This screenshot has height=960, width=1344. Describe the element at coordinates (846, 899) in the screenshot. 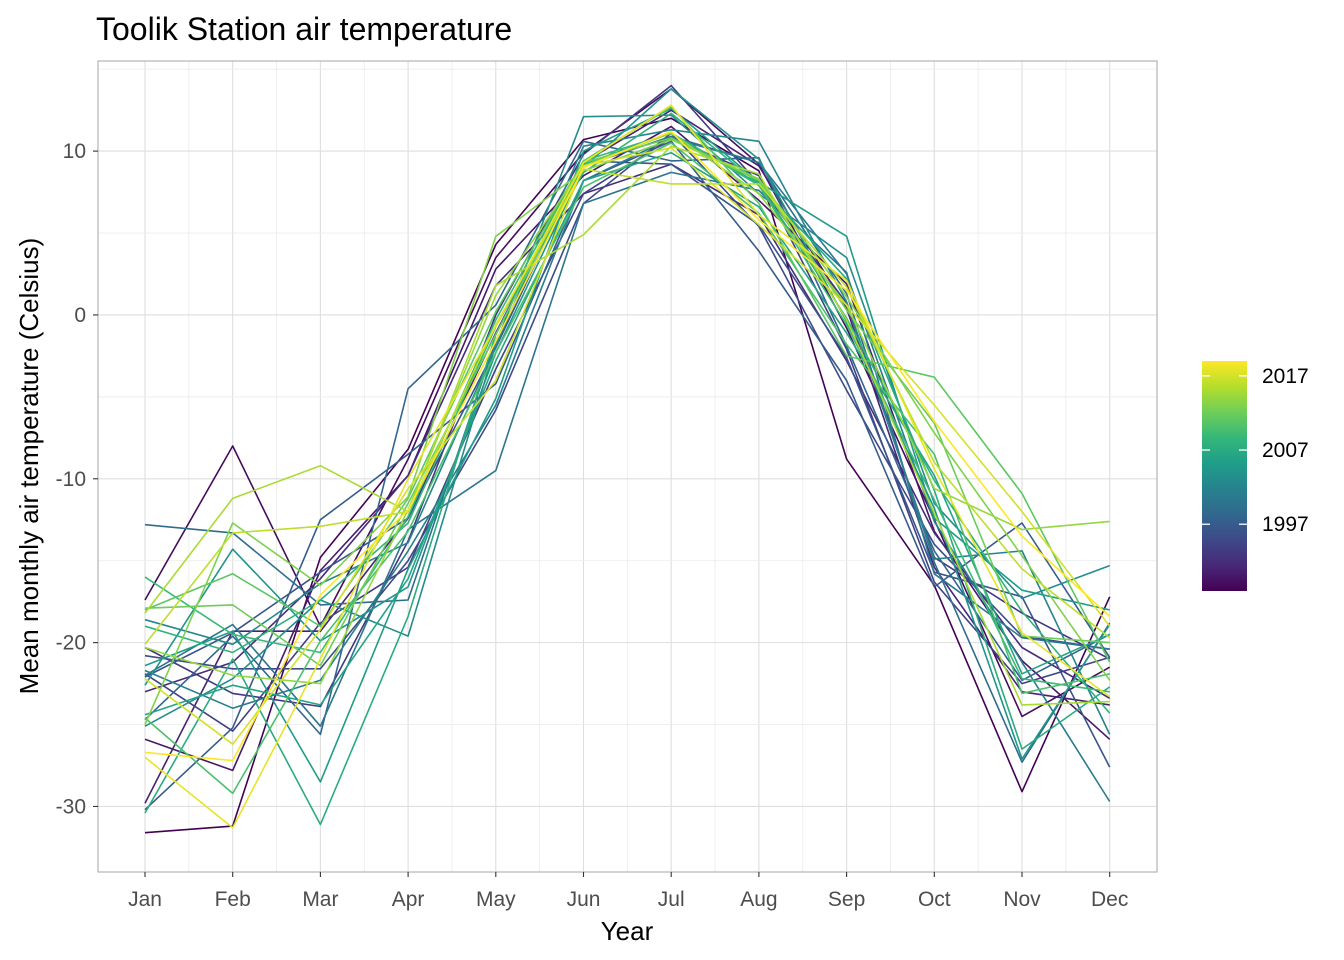

I see `x-tick-label: Sep` at that location.